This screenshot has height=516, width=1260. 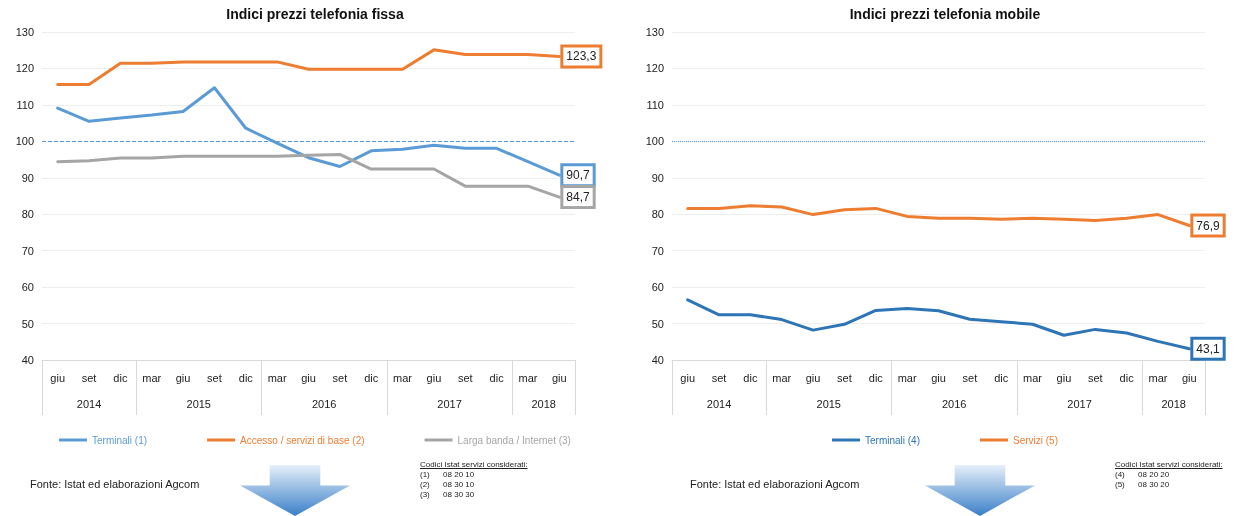 I want to click on data-label: 90,7, so click(x=578, y=175).